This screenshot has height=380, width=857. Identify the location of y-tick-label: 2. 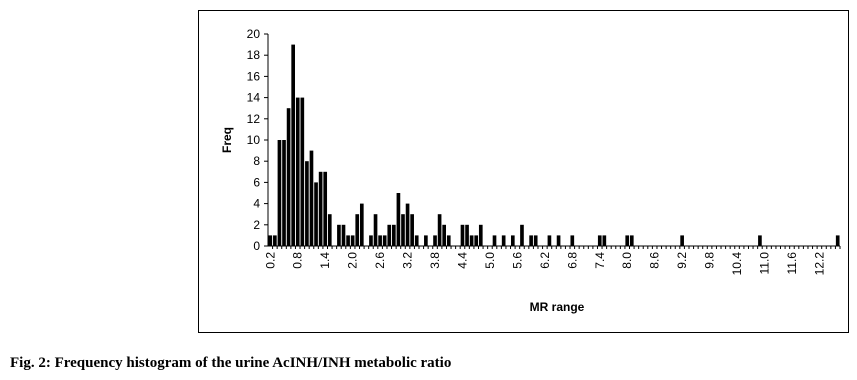
(256, 225).